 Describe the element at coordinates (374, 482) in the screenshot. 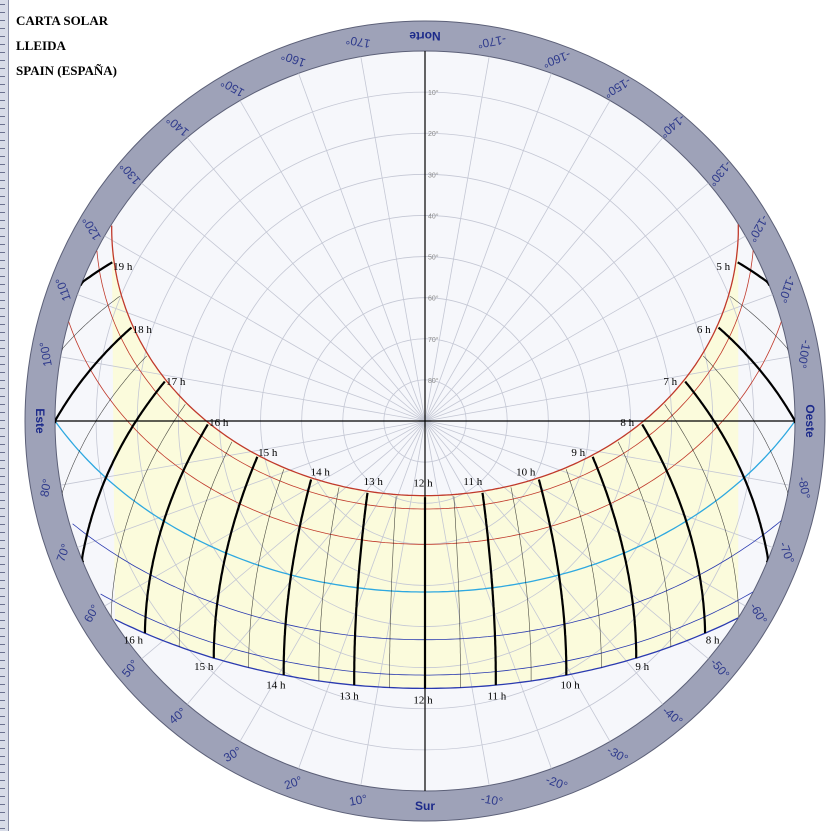

I see `hour-label: 13 h` at that location.